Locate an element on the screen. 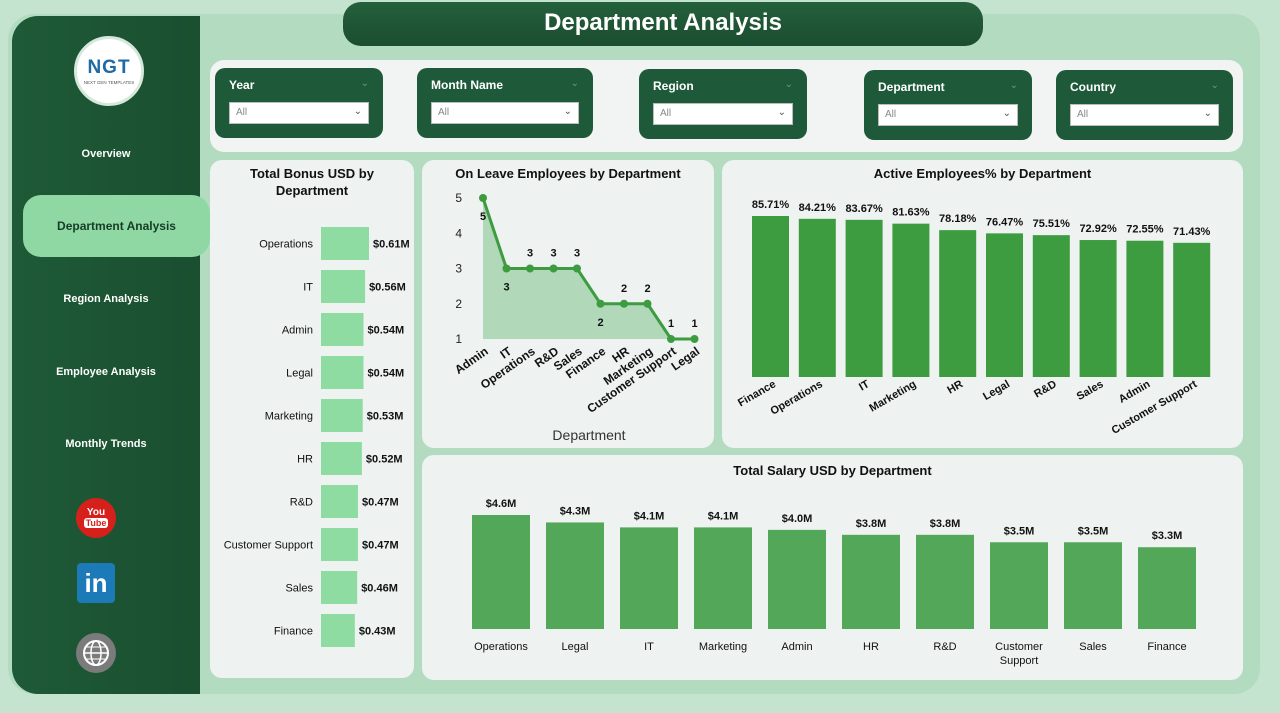 This screenshot has width=1280, height=713. onleave-category-label: Admin is located at coordinates (471, 360).